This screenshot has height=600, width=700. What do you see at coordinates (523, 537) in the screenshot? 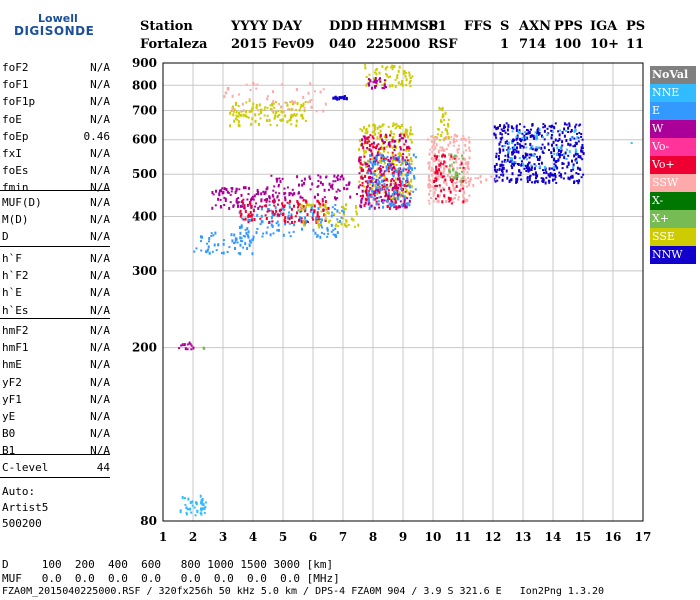
I see `x-tick-label: 13` at bounding box center [523, 537].